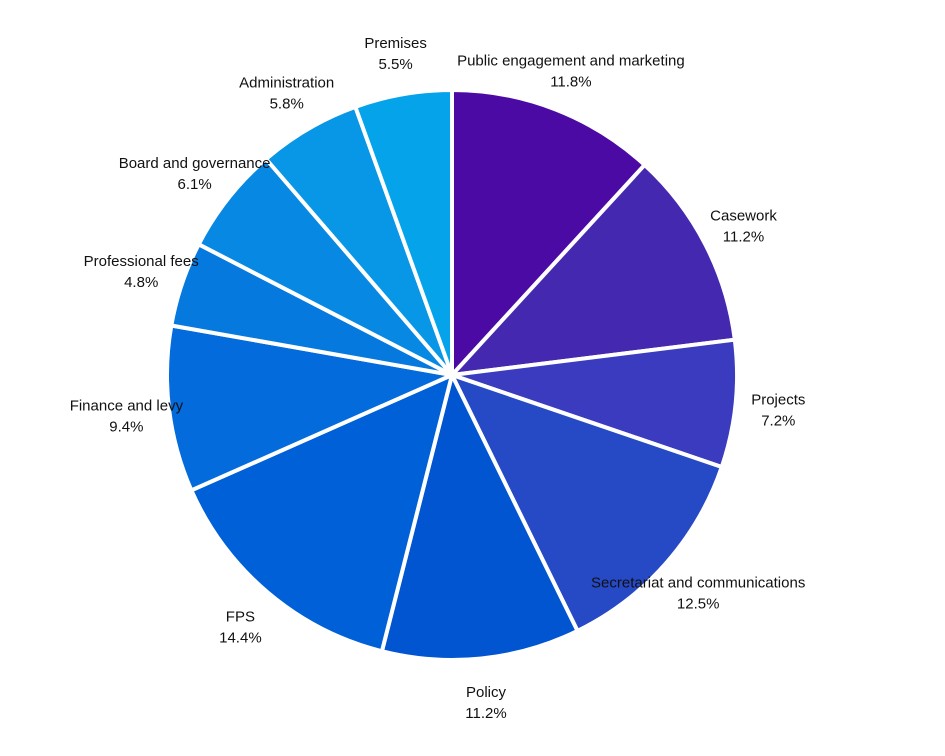 The image size is (945, 756). What do you see at coordinates (126, 427) in the screenshot?
I see `slice-value-label: 9.4%` at bounding box center [126, 427].